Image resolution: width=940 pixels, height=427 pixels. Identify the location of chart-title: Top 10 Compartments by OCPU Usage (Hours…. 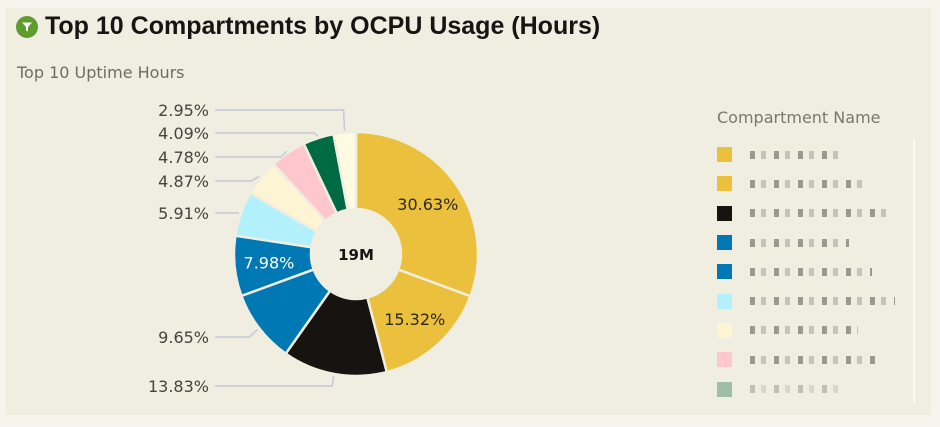
(308, 26).